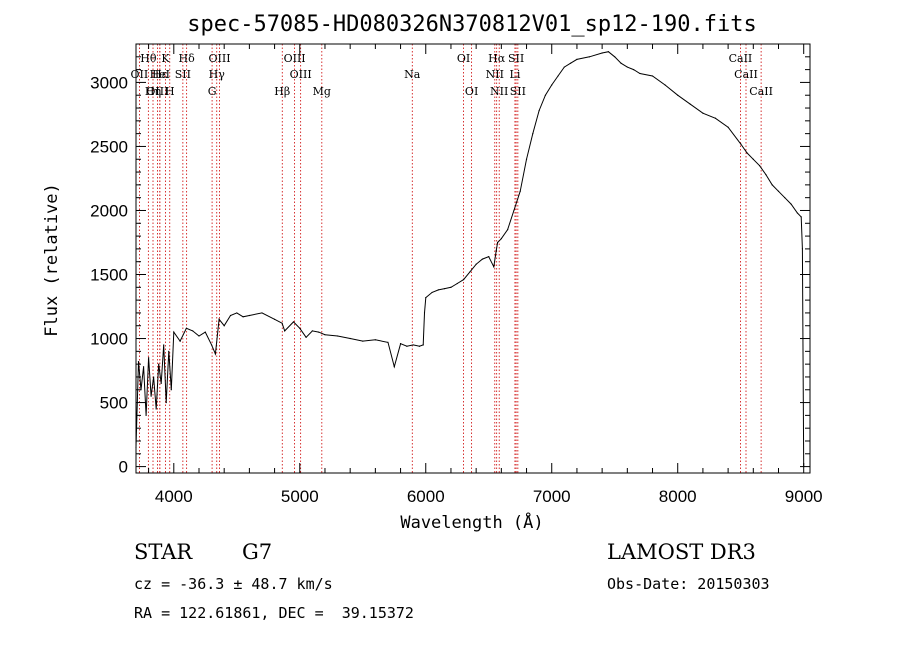 This screenshot has height=649, width=900. What do you see at coordinates (497, 58) in the screenshot?
I see `line-marker-label: Hα` at bounding box center [497, 58].